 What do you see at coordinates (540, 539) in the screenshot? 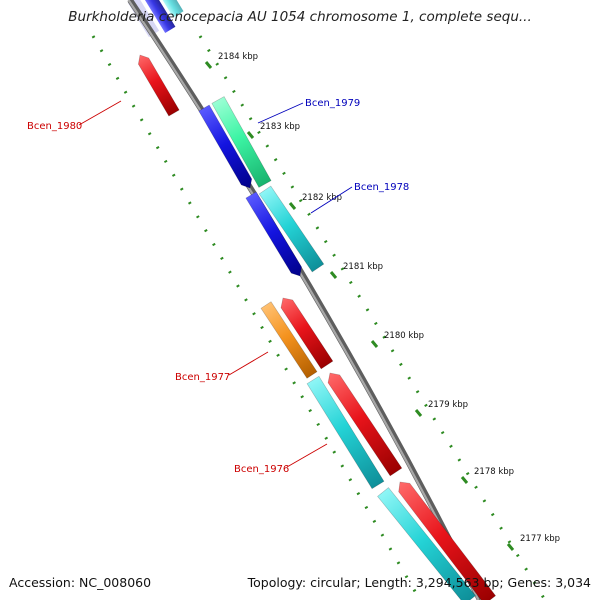
I see `tick-label: 2177 kbp` at bounding box center [540, 539].